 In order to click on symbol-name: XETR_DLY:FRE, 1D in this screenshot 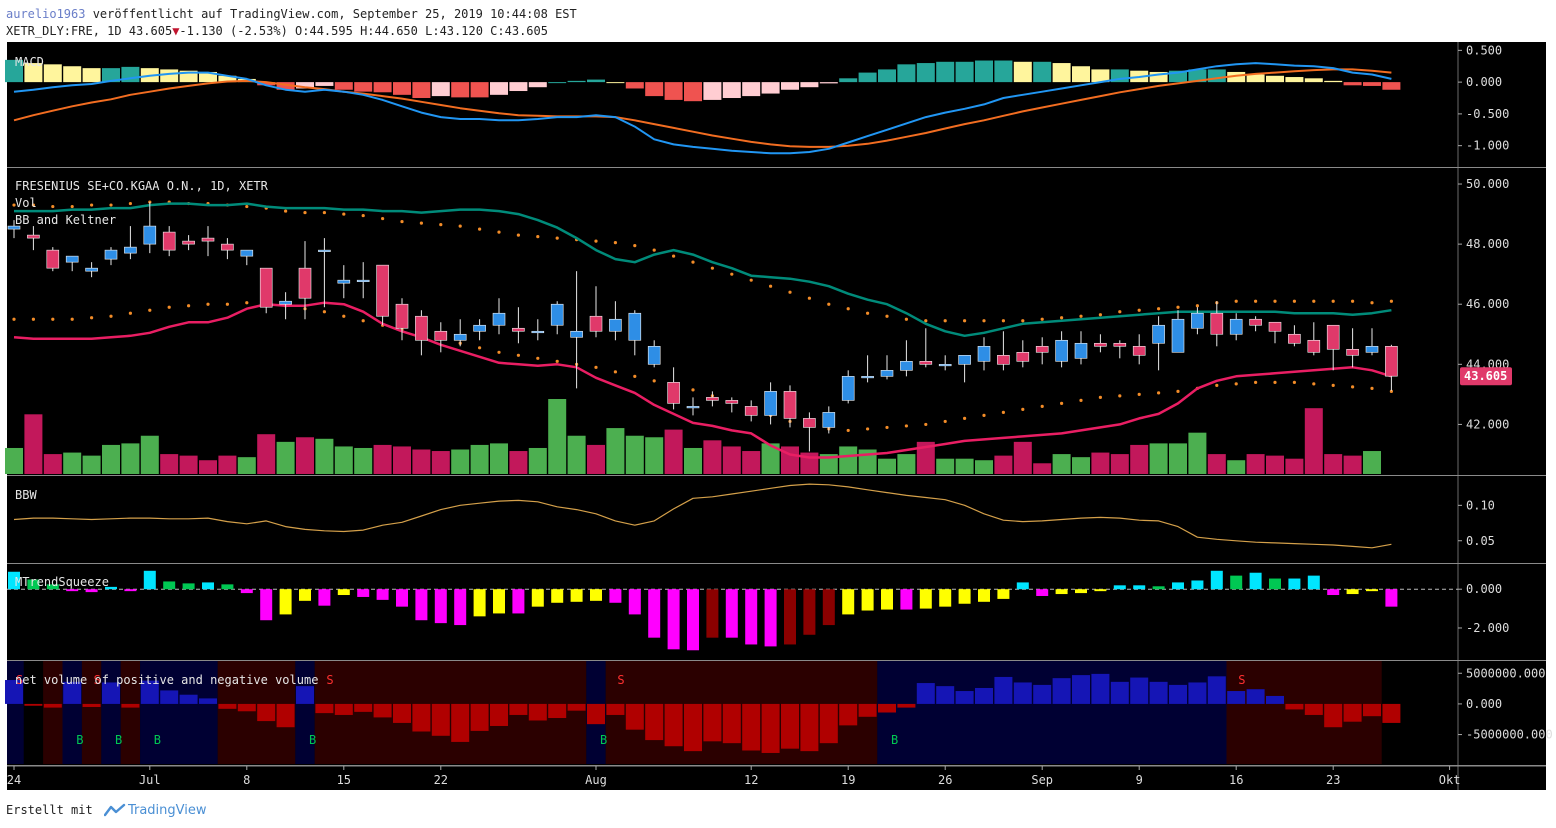, I will do `click(64, 31)`.